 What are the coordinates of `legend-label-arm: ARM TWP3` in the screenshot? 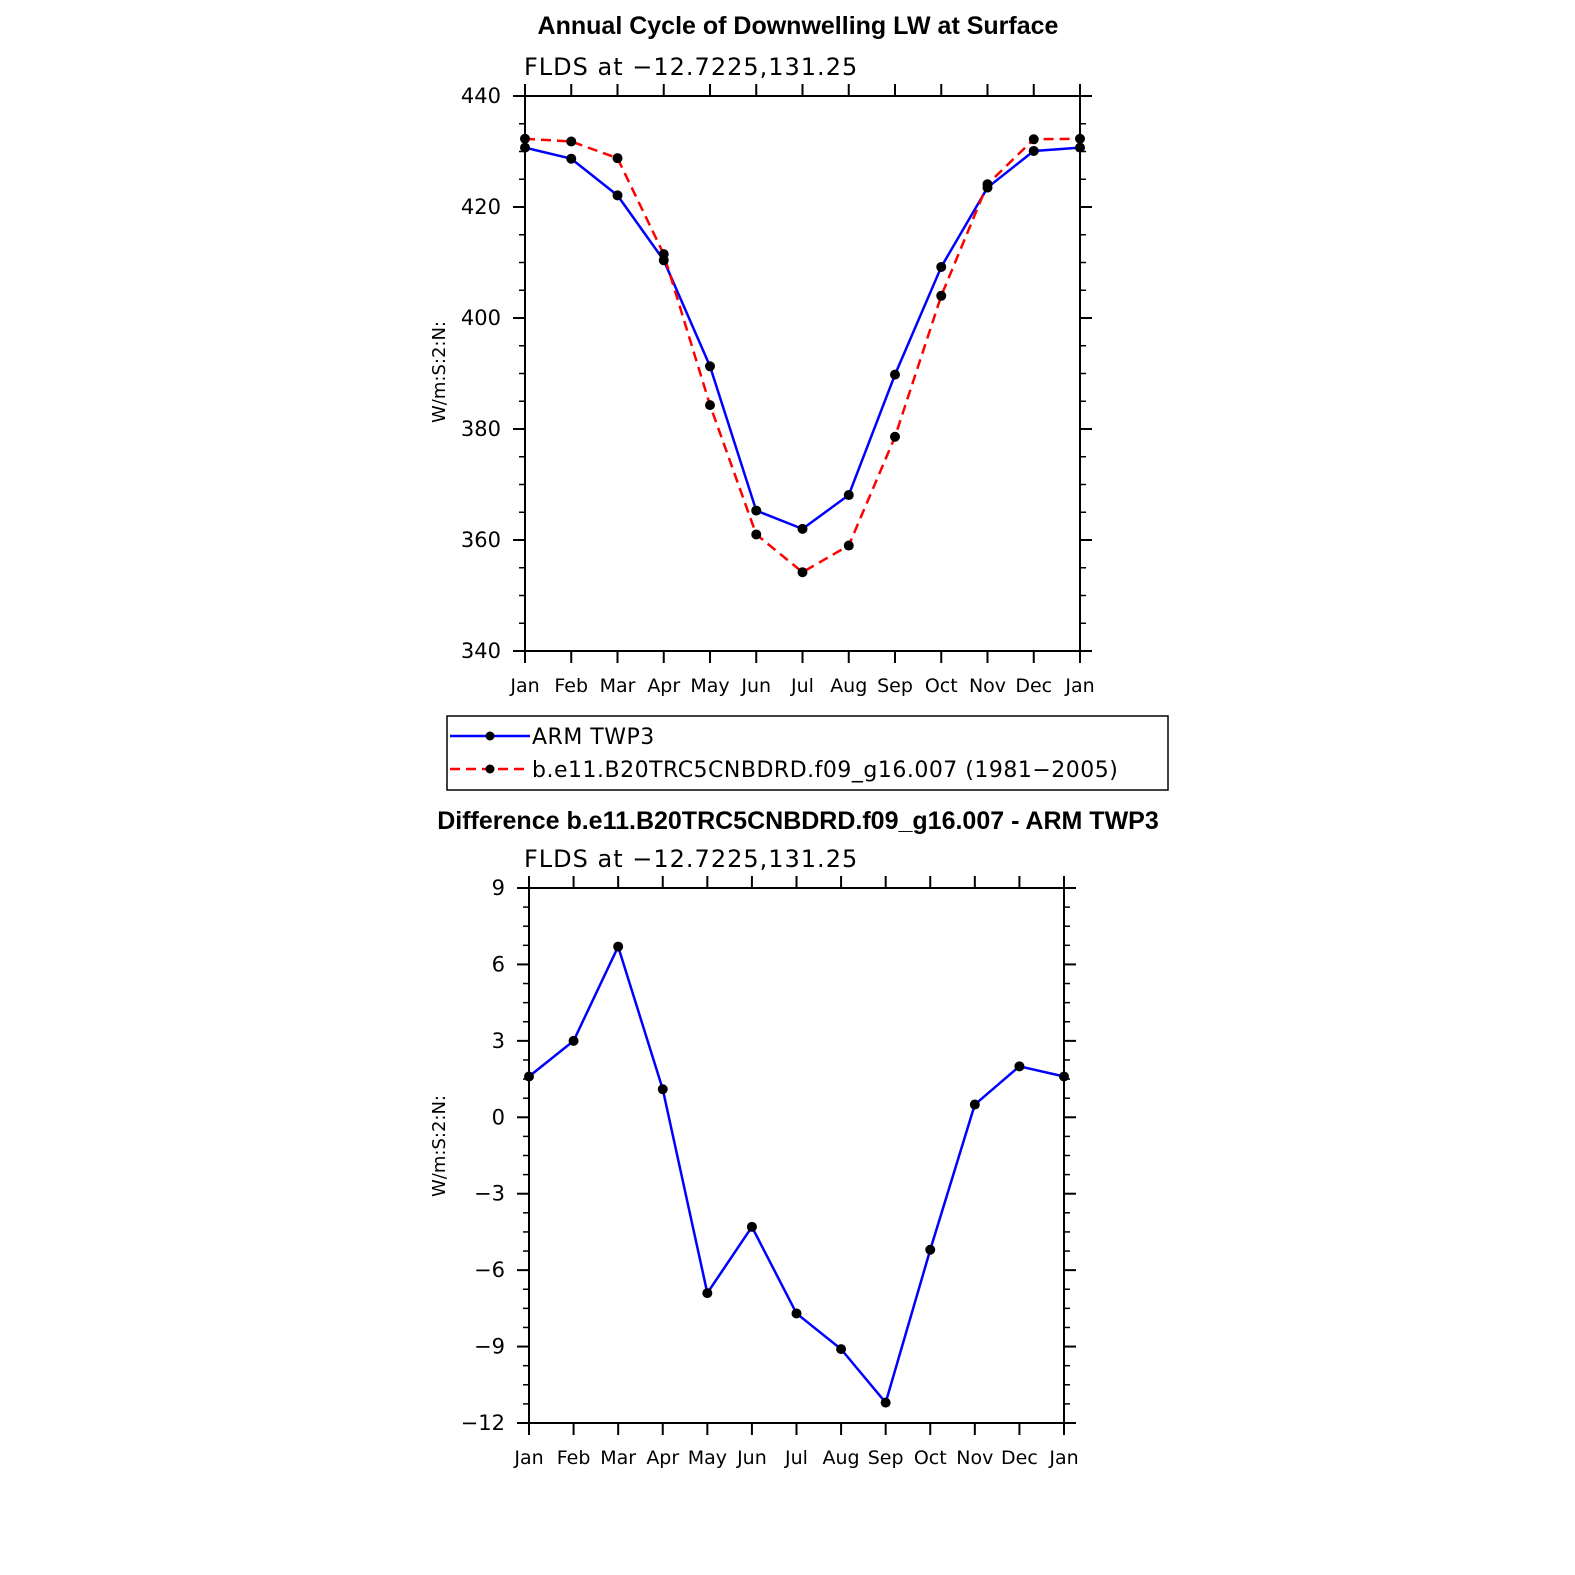 It's located at (593, 737).